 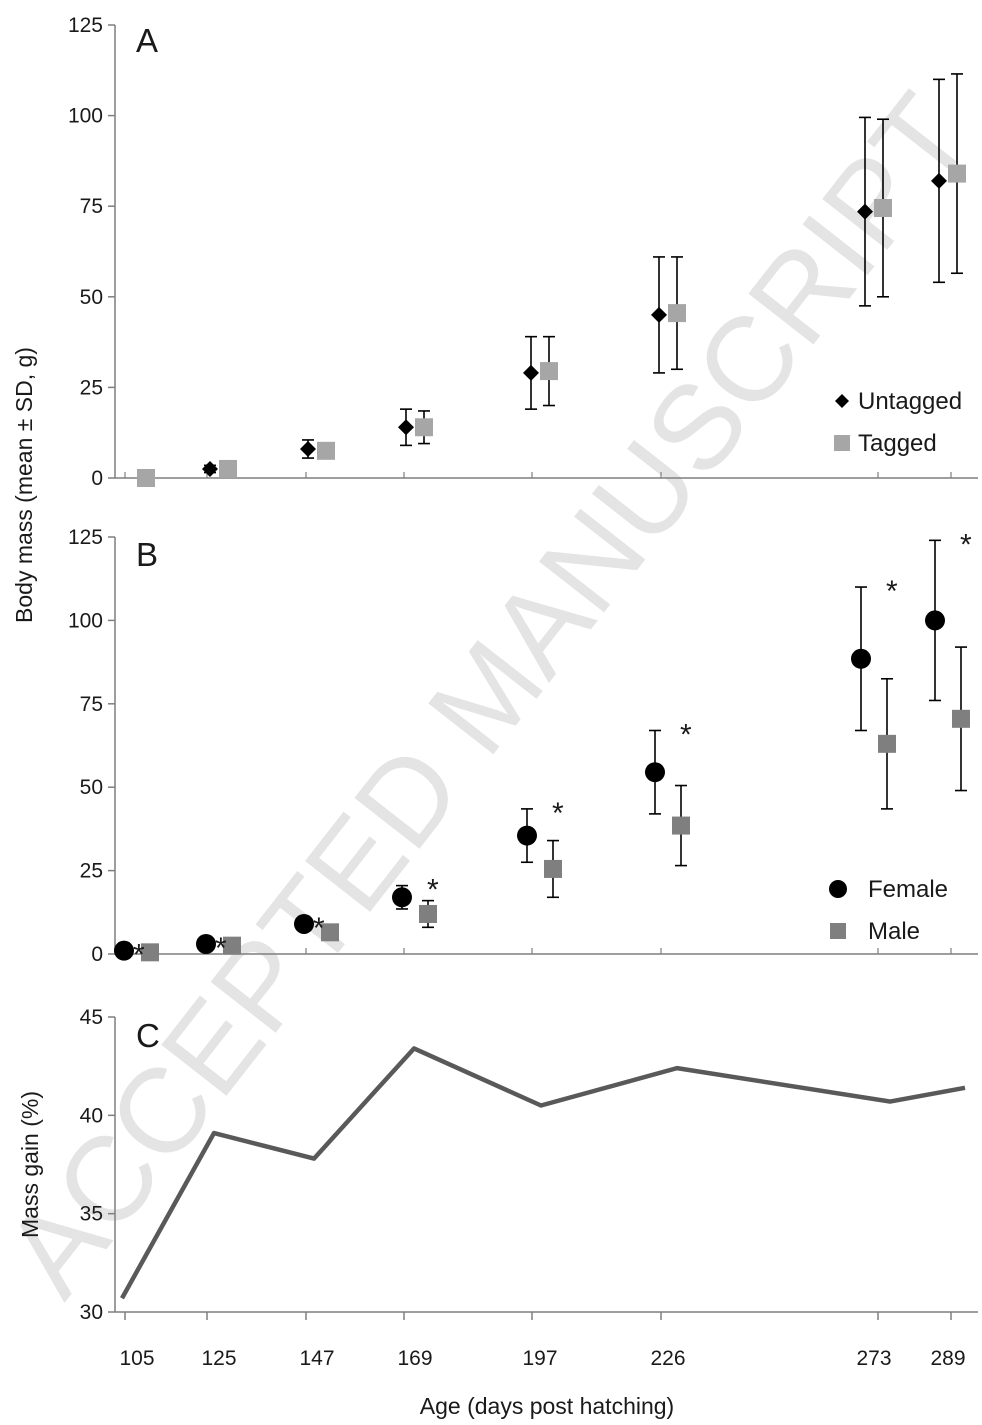 I want to click on panel-letter: A, so click(x=147, y=40).